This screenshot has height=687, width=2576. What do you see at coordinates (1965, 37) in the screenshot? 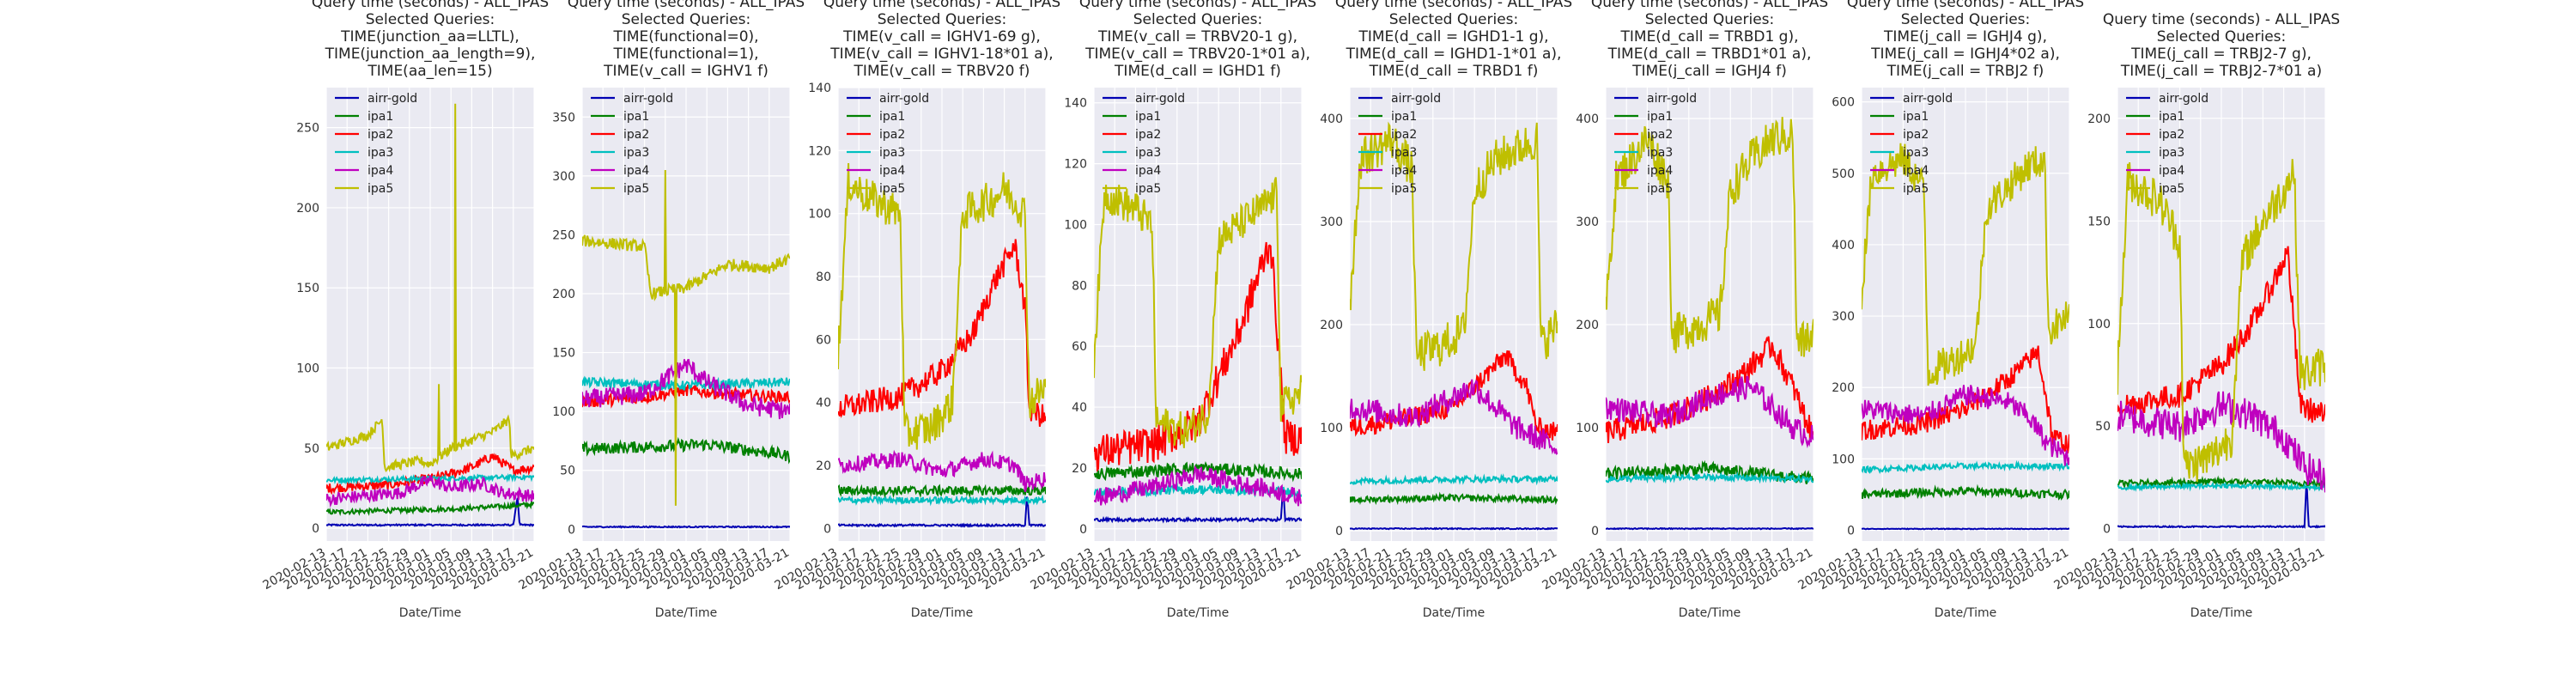
I see `chart-title-line: TIME(j_call = IGHJ4 g),` at bounding box center [1965, 37].